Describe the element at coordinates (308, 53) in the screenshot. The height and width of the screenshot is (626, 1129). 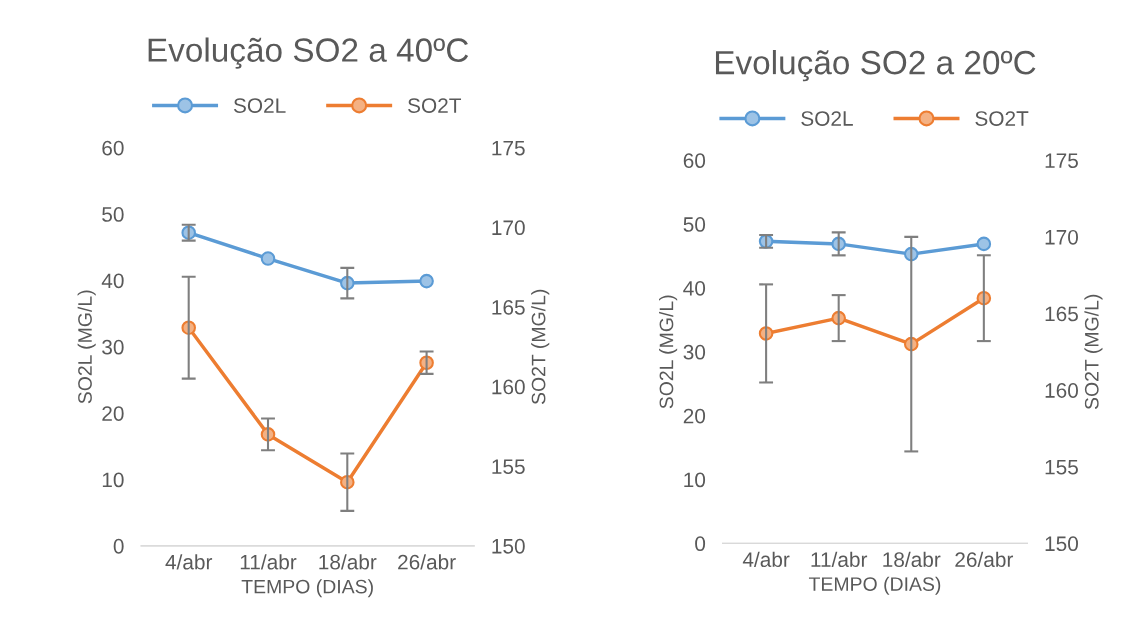
I see `chart-title: Evolução SO2 a 40ºC` at that location.